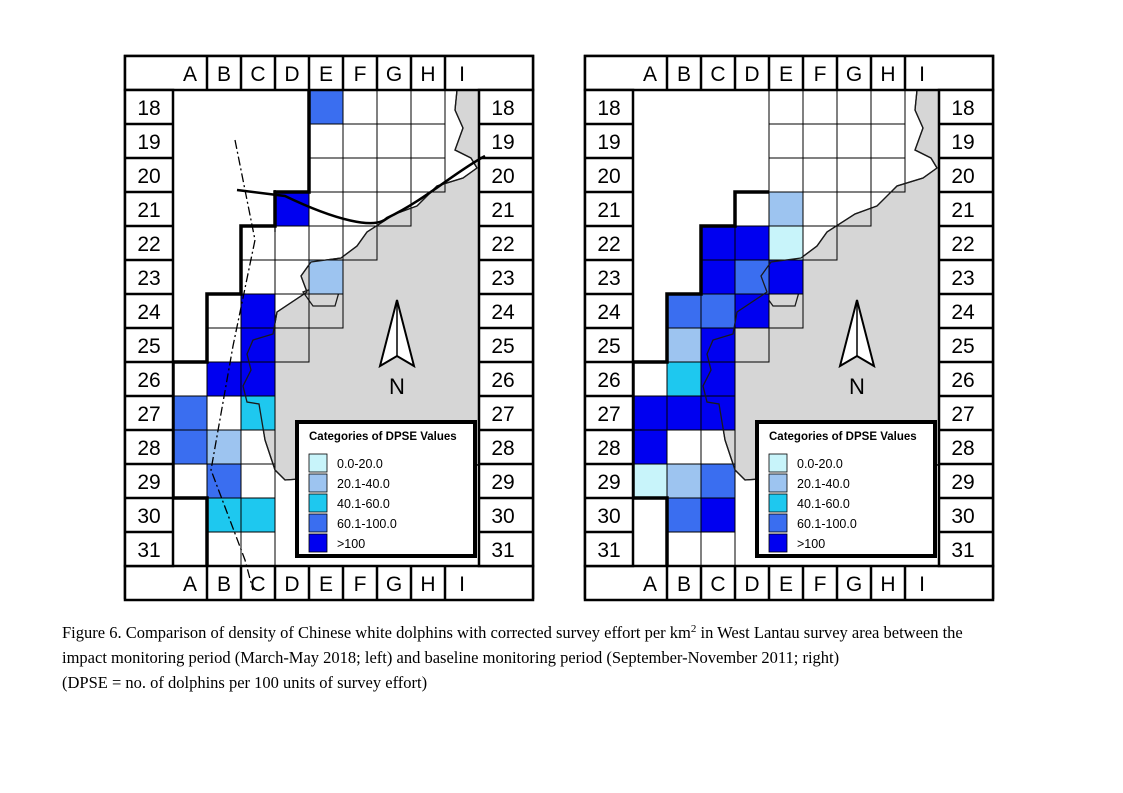 The image size is (1123, 793). What do you see at coordinates (752, 277) in the screenshot?
I see `dpse-cell-D23` at bounding box center [752, 277].